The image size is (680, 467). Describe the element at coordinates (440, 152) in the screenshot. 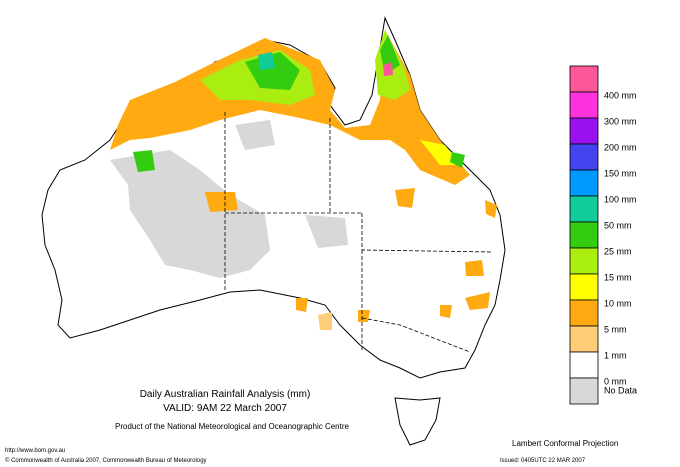

I see `rain-10mm` at that location.